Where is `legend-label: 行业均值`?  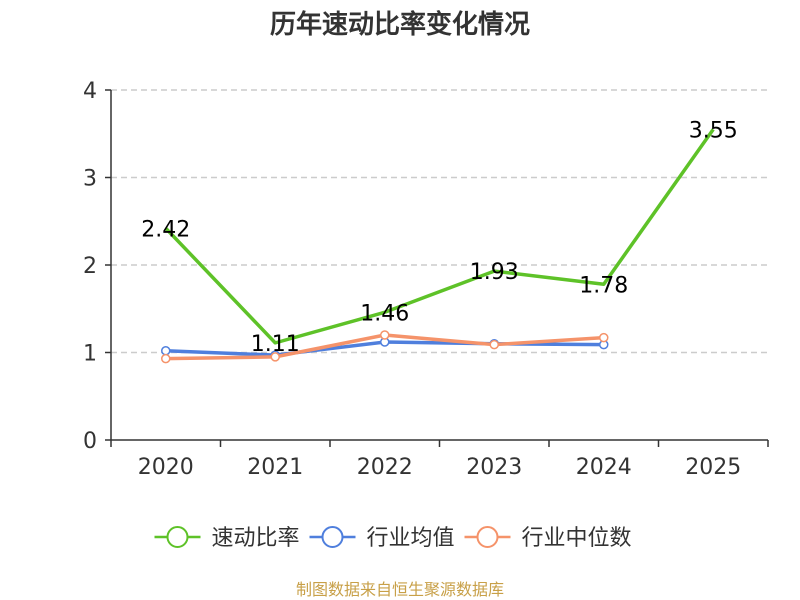
legend-label: 行业均值 is located at coordinates (411, 538).